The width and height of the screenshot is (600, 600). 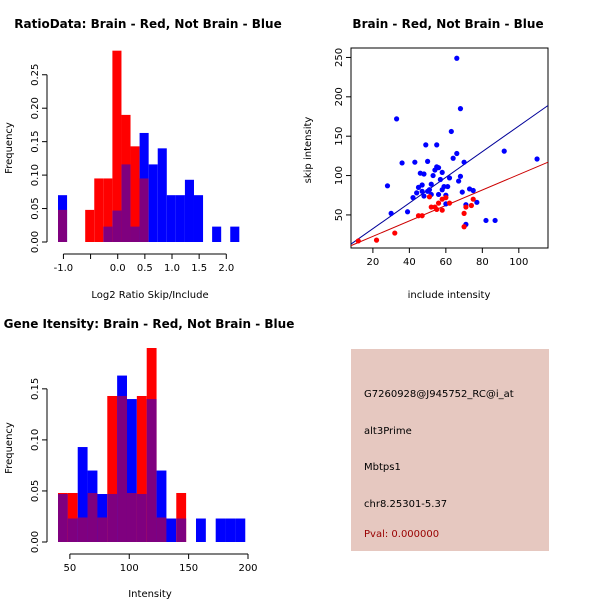 What do you see at coordinates (405, 504) in the screenshot?
I see `genomic-location-text: chr8.25301-5.37` at bounding box center [405, 504].